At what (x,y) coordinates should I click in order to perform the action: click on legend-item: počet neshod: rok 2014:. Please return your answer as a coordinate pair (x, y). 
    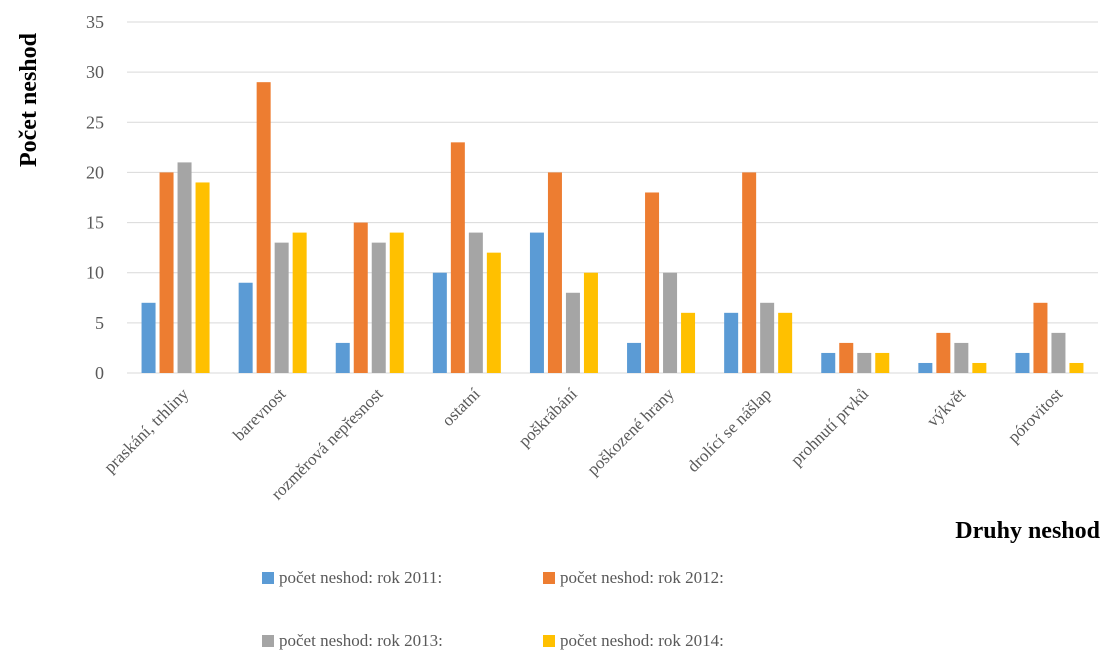
    Looking at the image, I should click on (633, 640).